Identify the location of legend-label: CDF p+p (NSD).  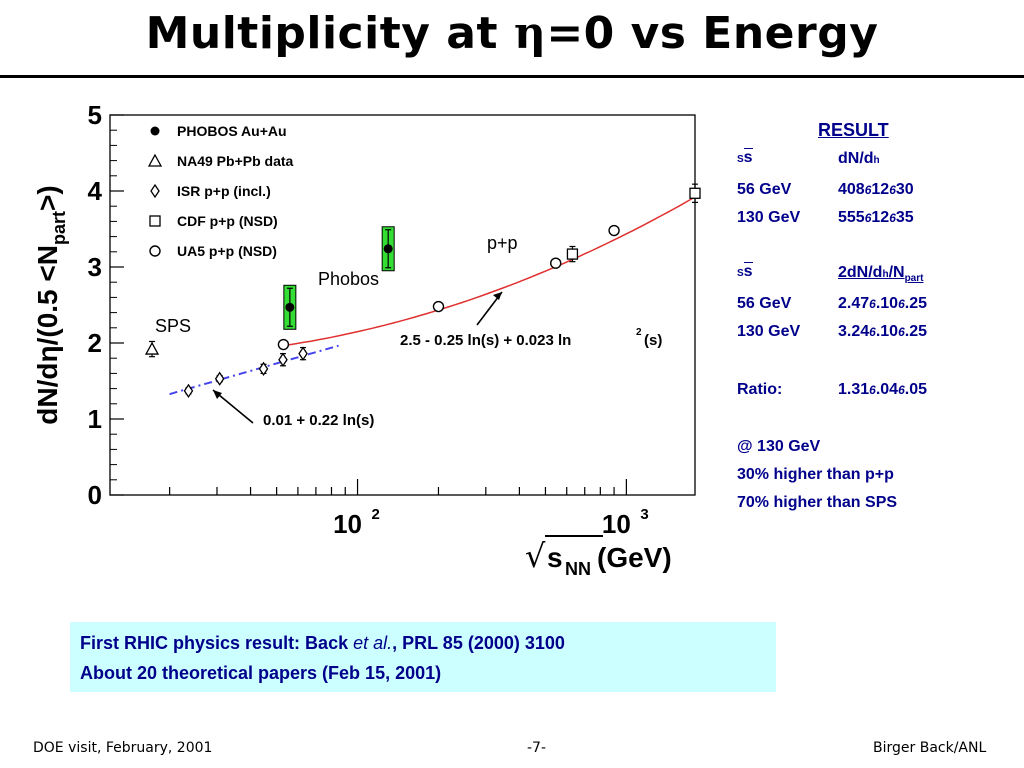
(227, 221).